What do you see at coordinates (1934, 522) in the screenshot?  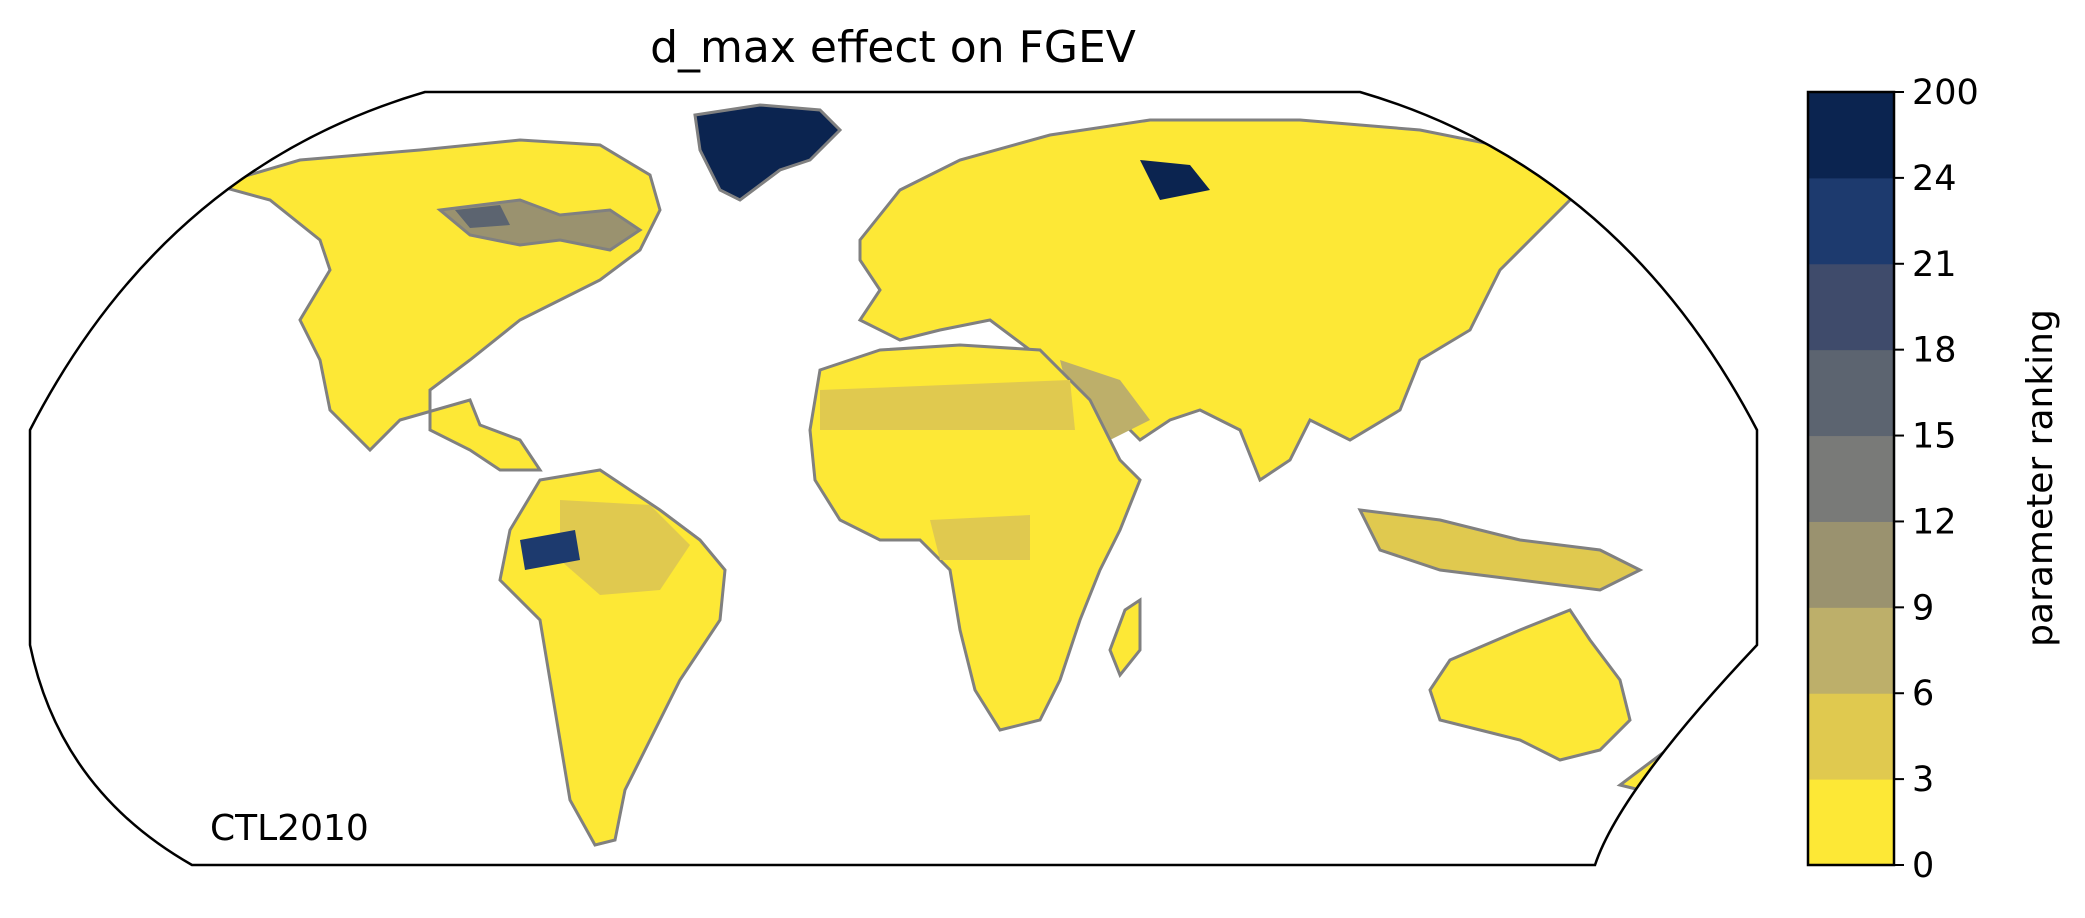 I see `colorbar-tick-label: 12` at bounding box center [1934, 522].